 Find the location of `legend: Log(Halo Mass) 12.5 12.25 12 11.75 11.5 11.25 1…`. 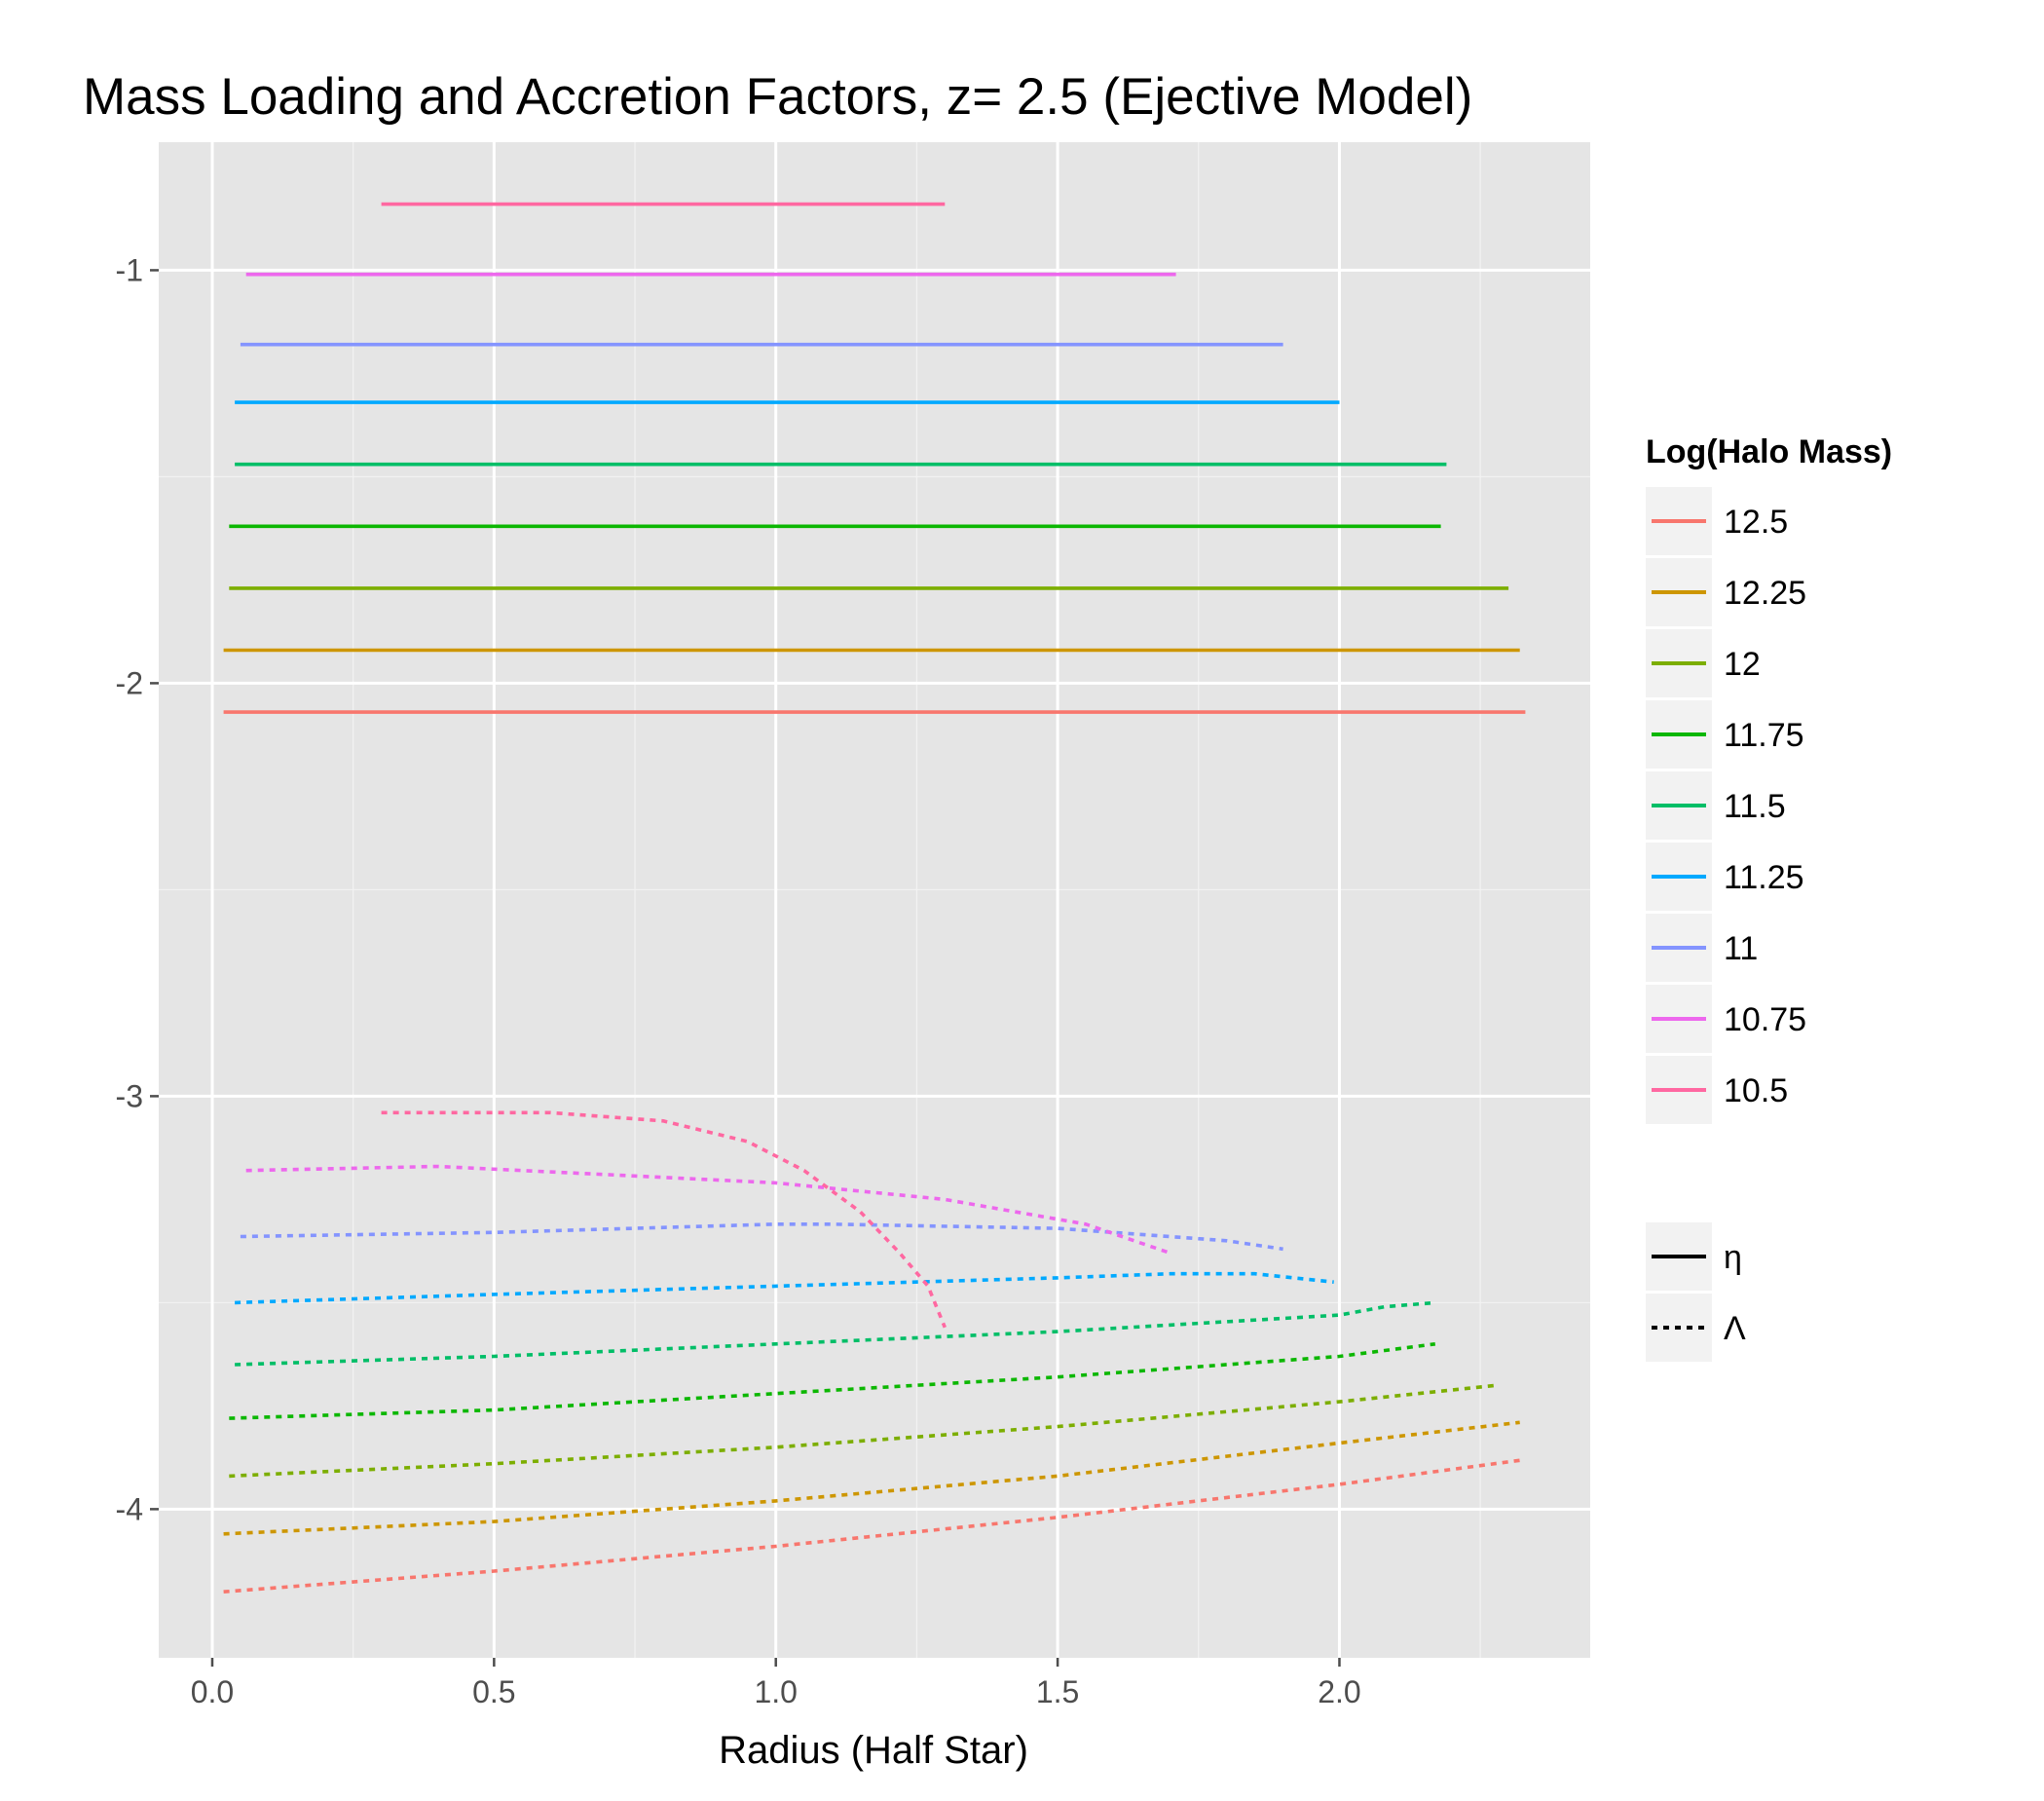

legend: Log(Halo Mass) 12.5 12.25 12 11.75 11.5 11.25 1… is located at coordinates (1769, 897).